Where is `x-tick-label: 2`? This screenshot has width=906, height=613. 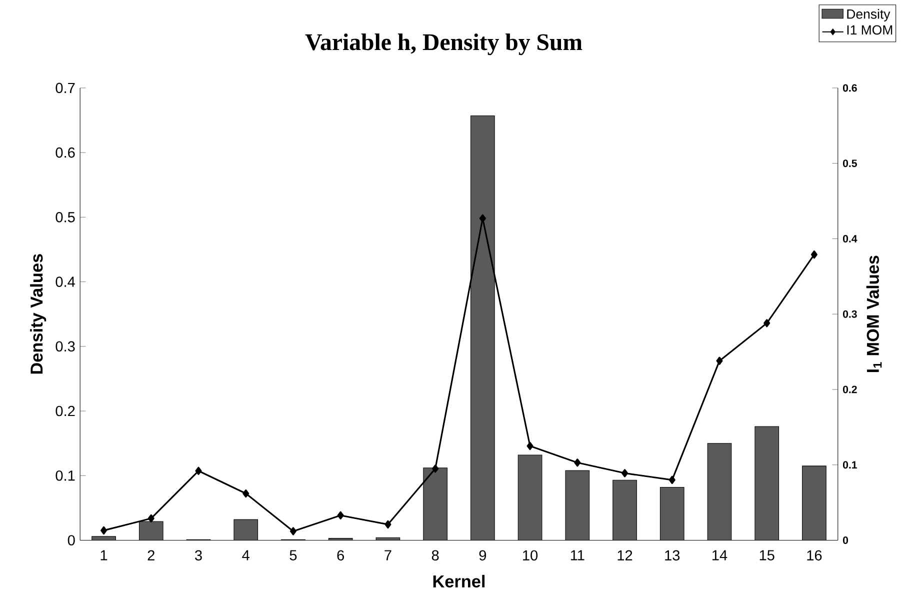 x-tick-label: 2 is located at coordinates (151, 555).